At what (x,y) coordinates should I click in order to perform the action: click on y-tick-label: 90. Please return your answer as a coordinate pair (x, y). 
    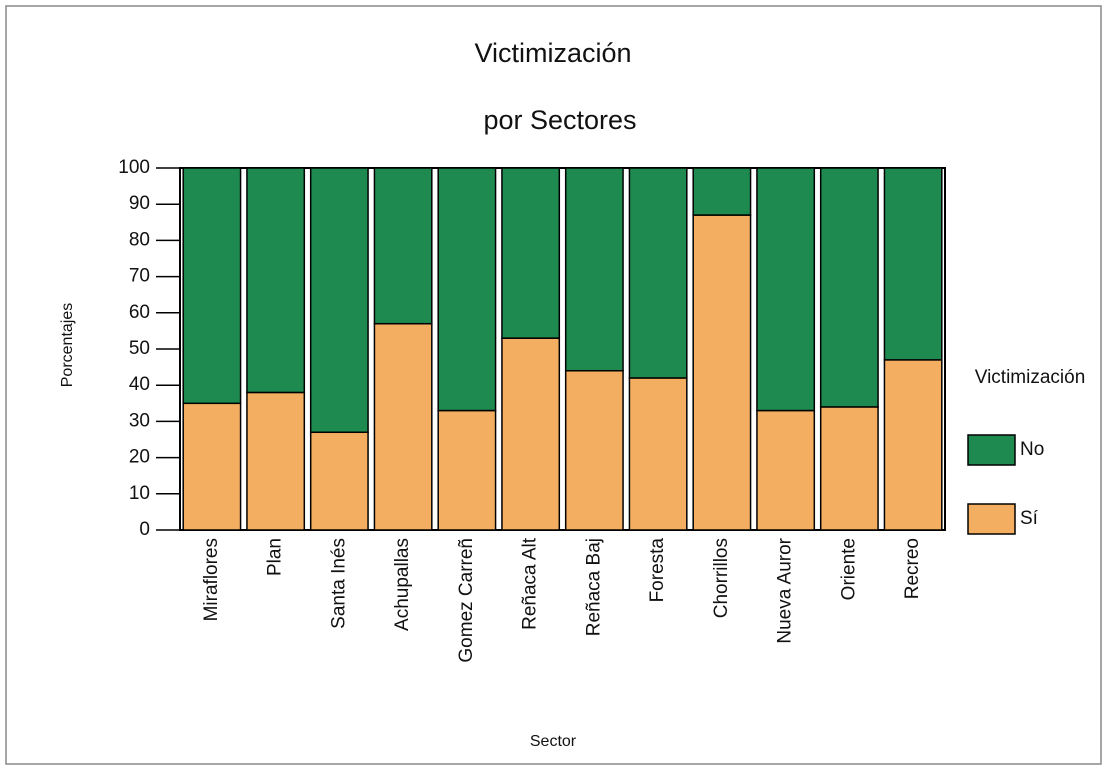
    Looking at the image, I should click on (139, 203).